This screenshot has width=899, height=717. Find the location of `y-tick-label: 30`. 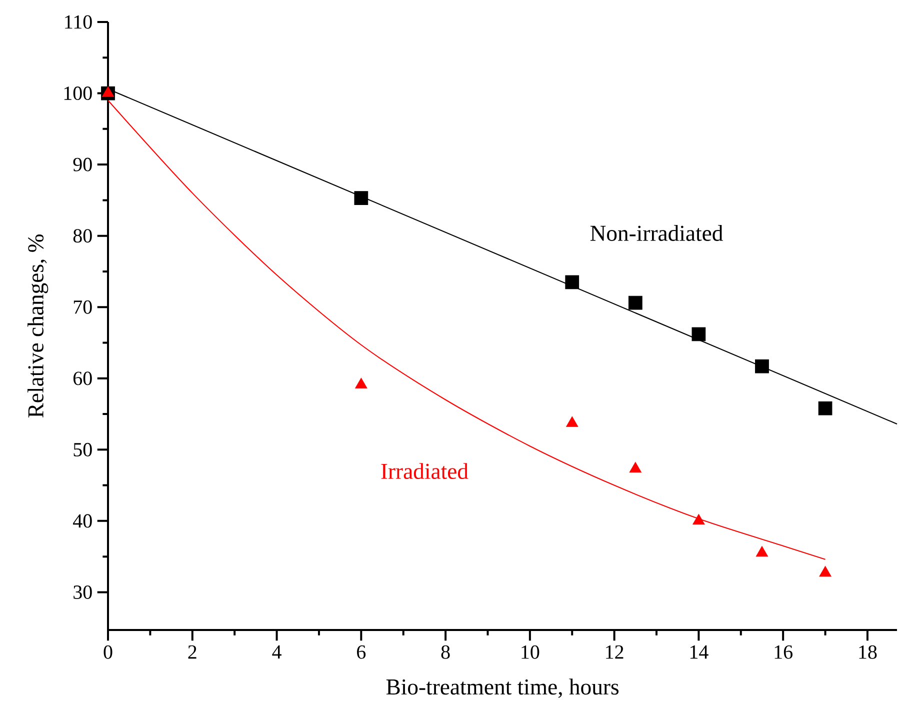

y-tick-label: 30 is located at coordinates (83, 592).